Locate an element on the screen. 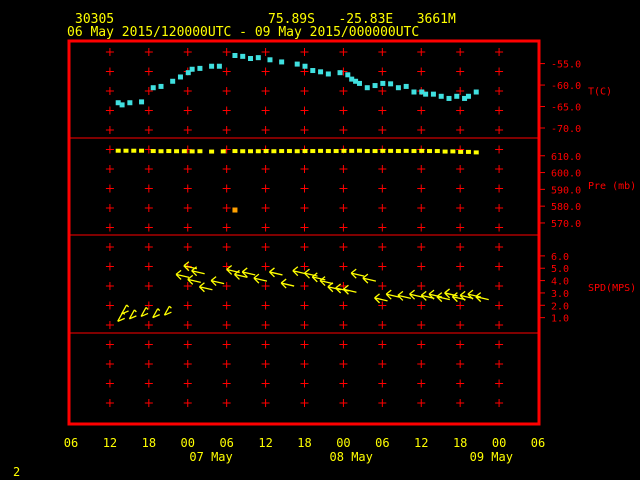  y-tick-label: 1.0 is located at coordinates (560, 319).